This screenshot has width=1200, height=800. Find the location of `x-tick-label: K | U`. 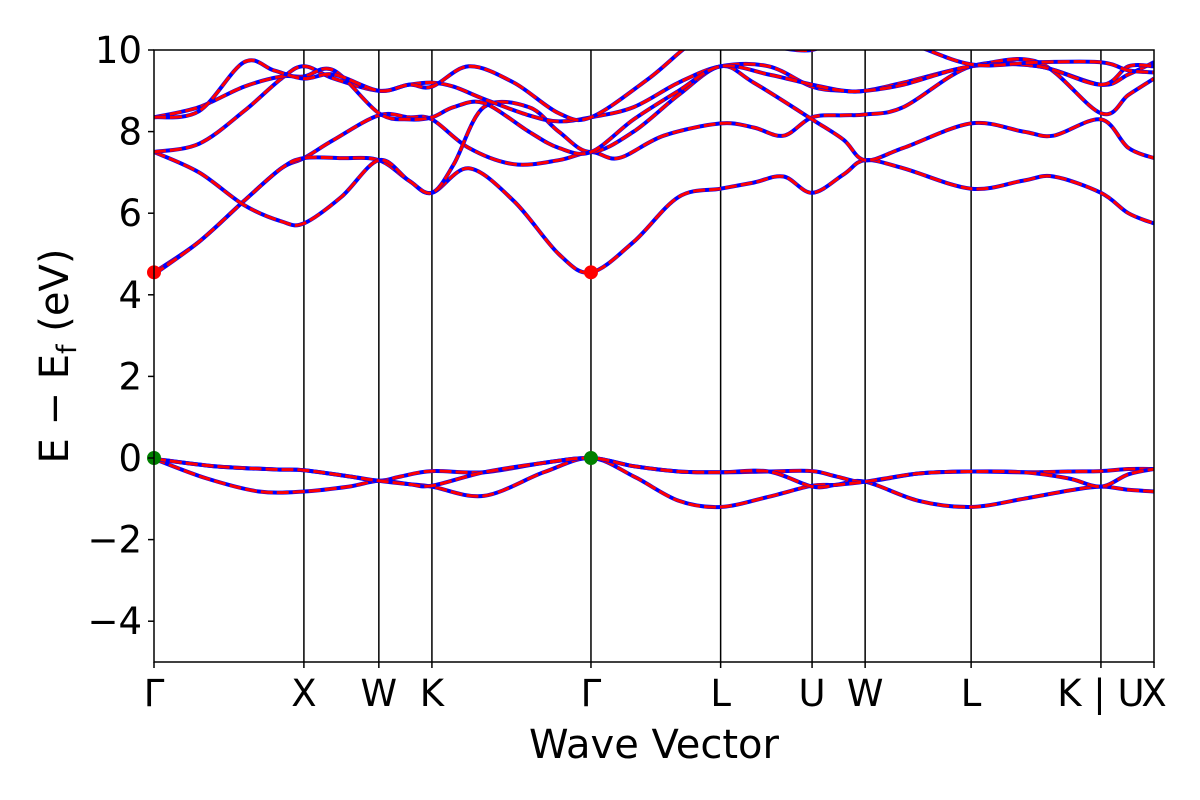

x-tick-label: K | U is located at coordinates (1100, 693).